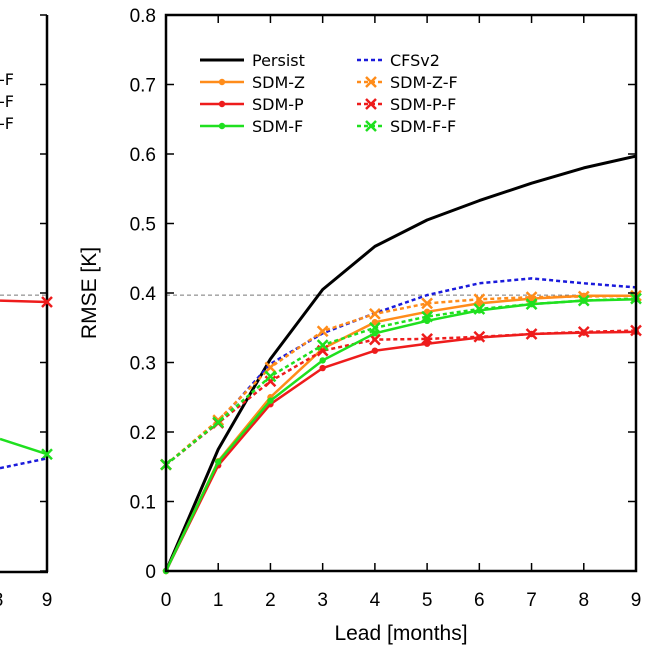 This screenshot has height=655, width=655. Describe the element at coordinates (636, 600) in the screenshot. I see `x-tick-label: 9` at that location.